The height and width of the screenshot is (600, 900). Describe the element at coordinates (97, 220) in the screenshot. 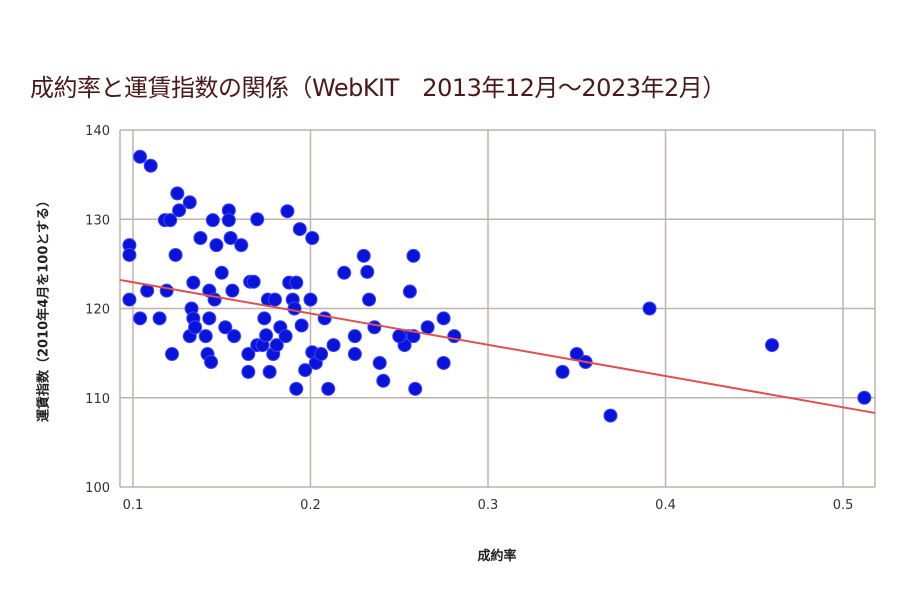

I see `y-tick-label: 130` at that location.